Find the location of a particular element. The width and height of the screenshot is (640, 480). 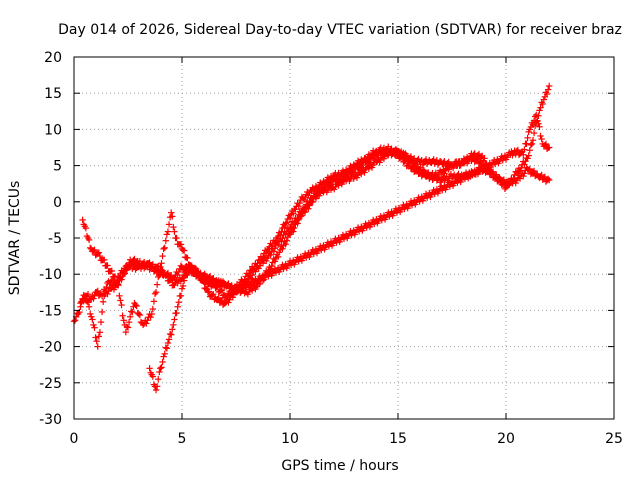

y-tick-label: 10 is located at coordinates (53, 130).